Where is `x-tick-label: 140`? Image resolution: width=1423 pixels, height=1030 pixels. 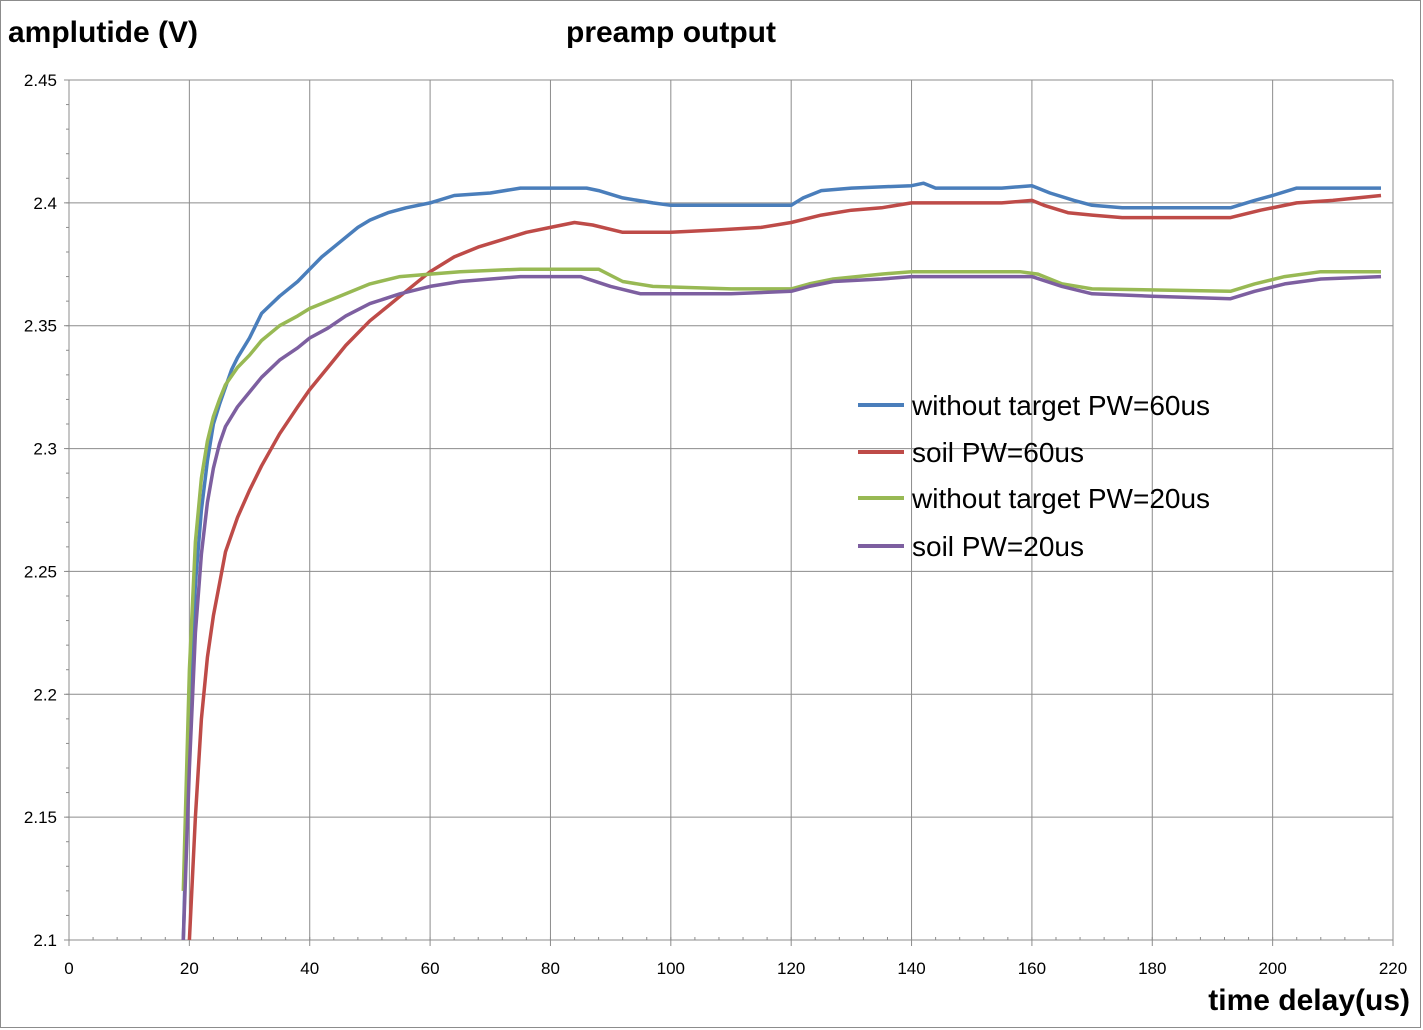 x-tick-label: 140 is located at coordinates (911, 968).